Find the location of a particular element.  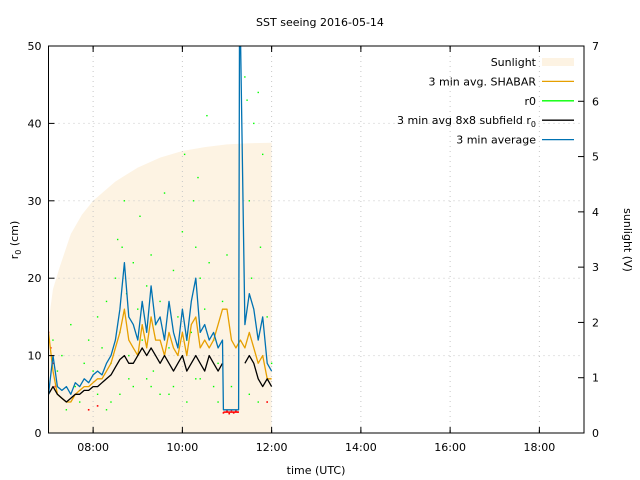

y-axis-label-rest: (cm) is located at coordinates (14, 235).